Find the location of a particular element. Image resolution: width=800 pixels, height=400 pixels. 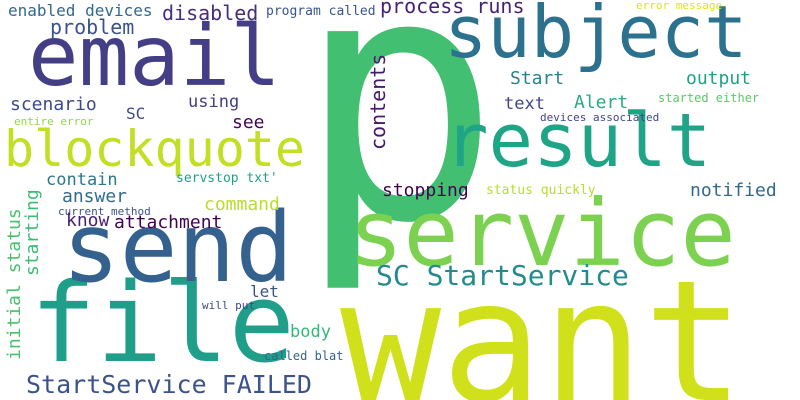

word-know: know is located at coordinates (88, 220).